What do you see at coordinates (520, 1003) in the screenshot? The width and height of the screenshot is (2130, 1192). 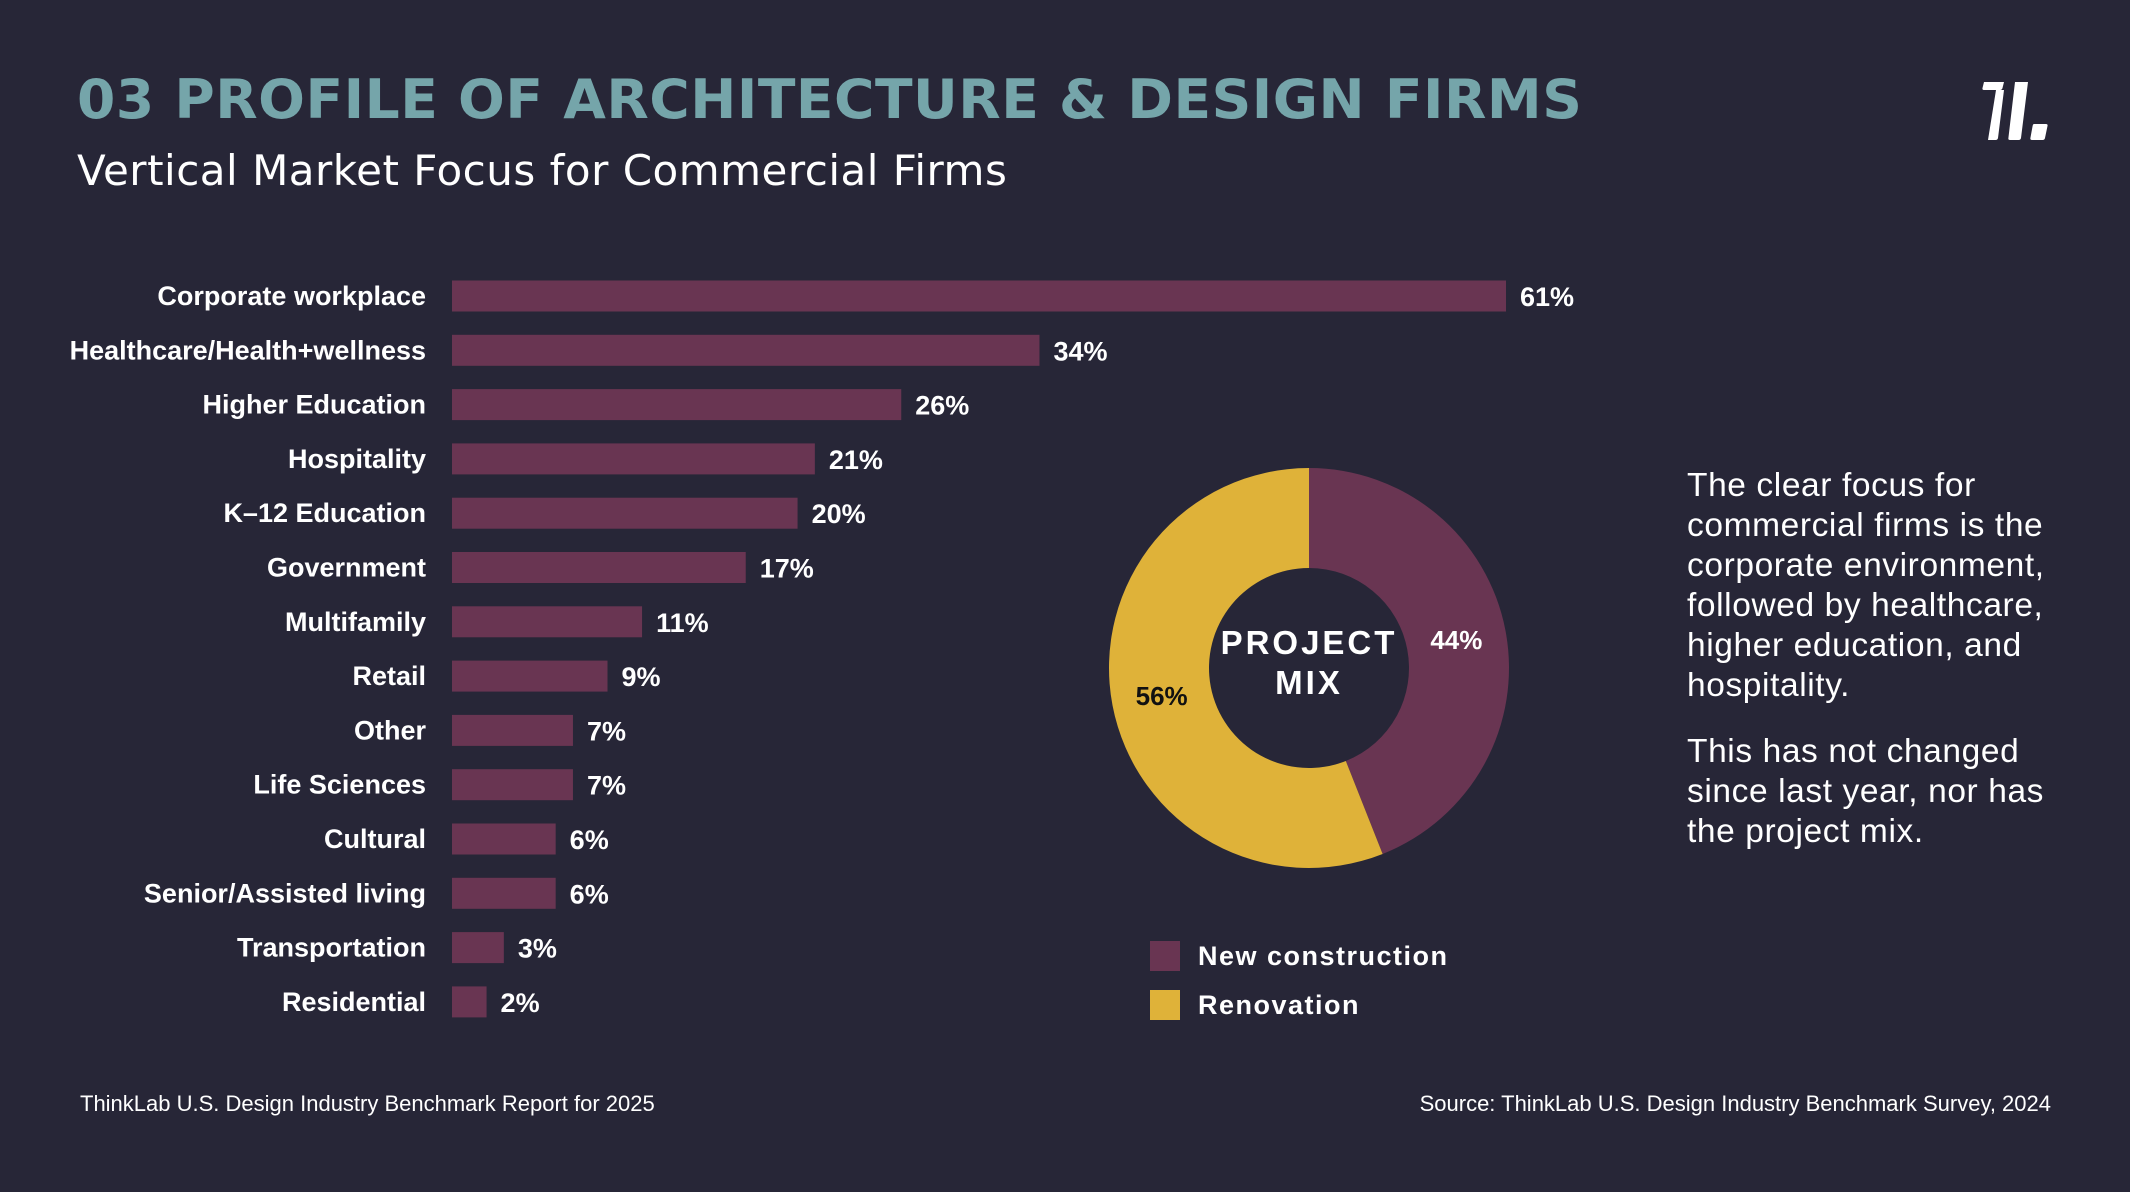 I see `bar-value-label: 2%` at bounding box center [520, 1003].